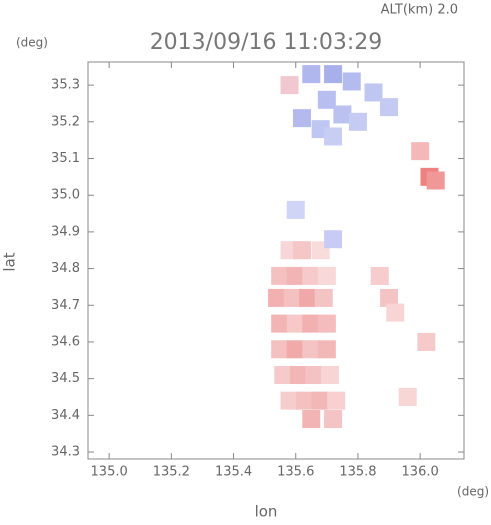 This screenshot has width=491, height=525. Describe the element at coordinates (233, 472) in the screenshot. I see `x-tick-label: 135.4` at that location.